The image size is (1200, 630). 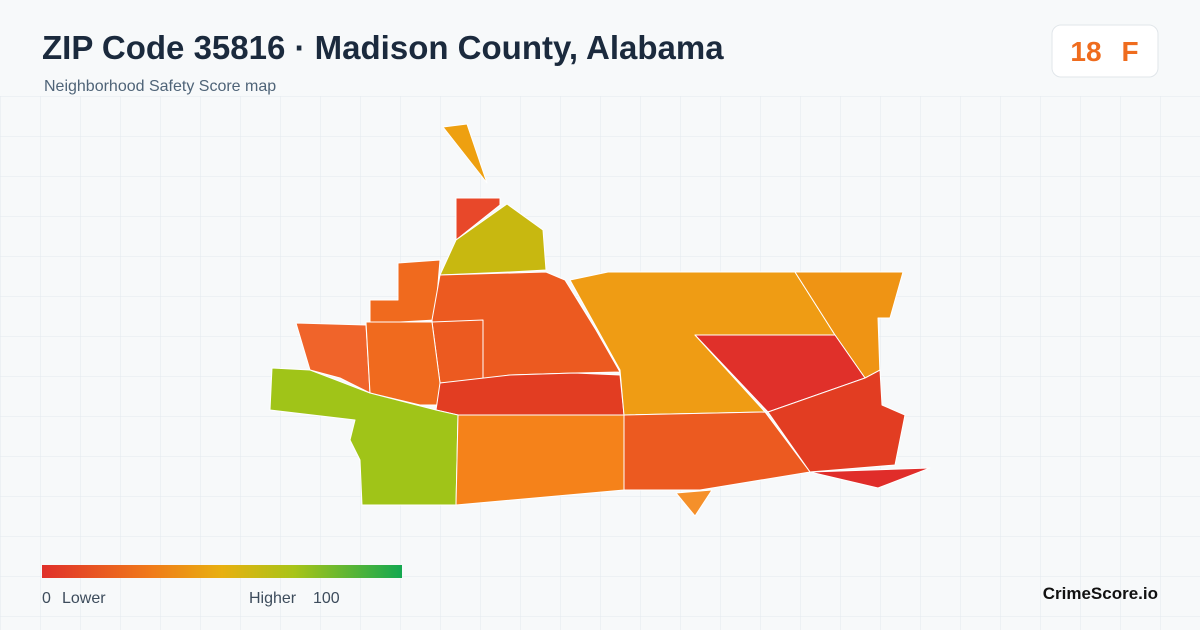 What do you see at coordinates (326, 598) in the screenshot?
I see `legend-max: 100` at bounding box center [326, 598].